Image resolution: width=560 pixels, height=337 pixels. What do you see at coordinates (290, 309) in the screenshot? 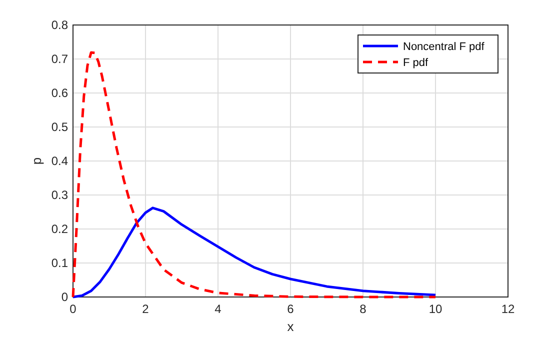
I see `x-tick-label: 6` at bounding box center [290, 309].